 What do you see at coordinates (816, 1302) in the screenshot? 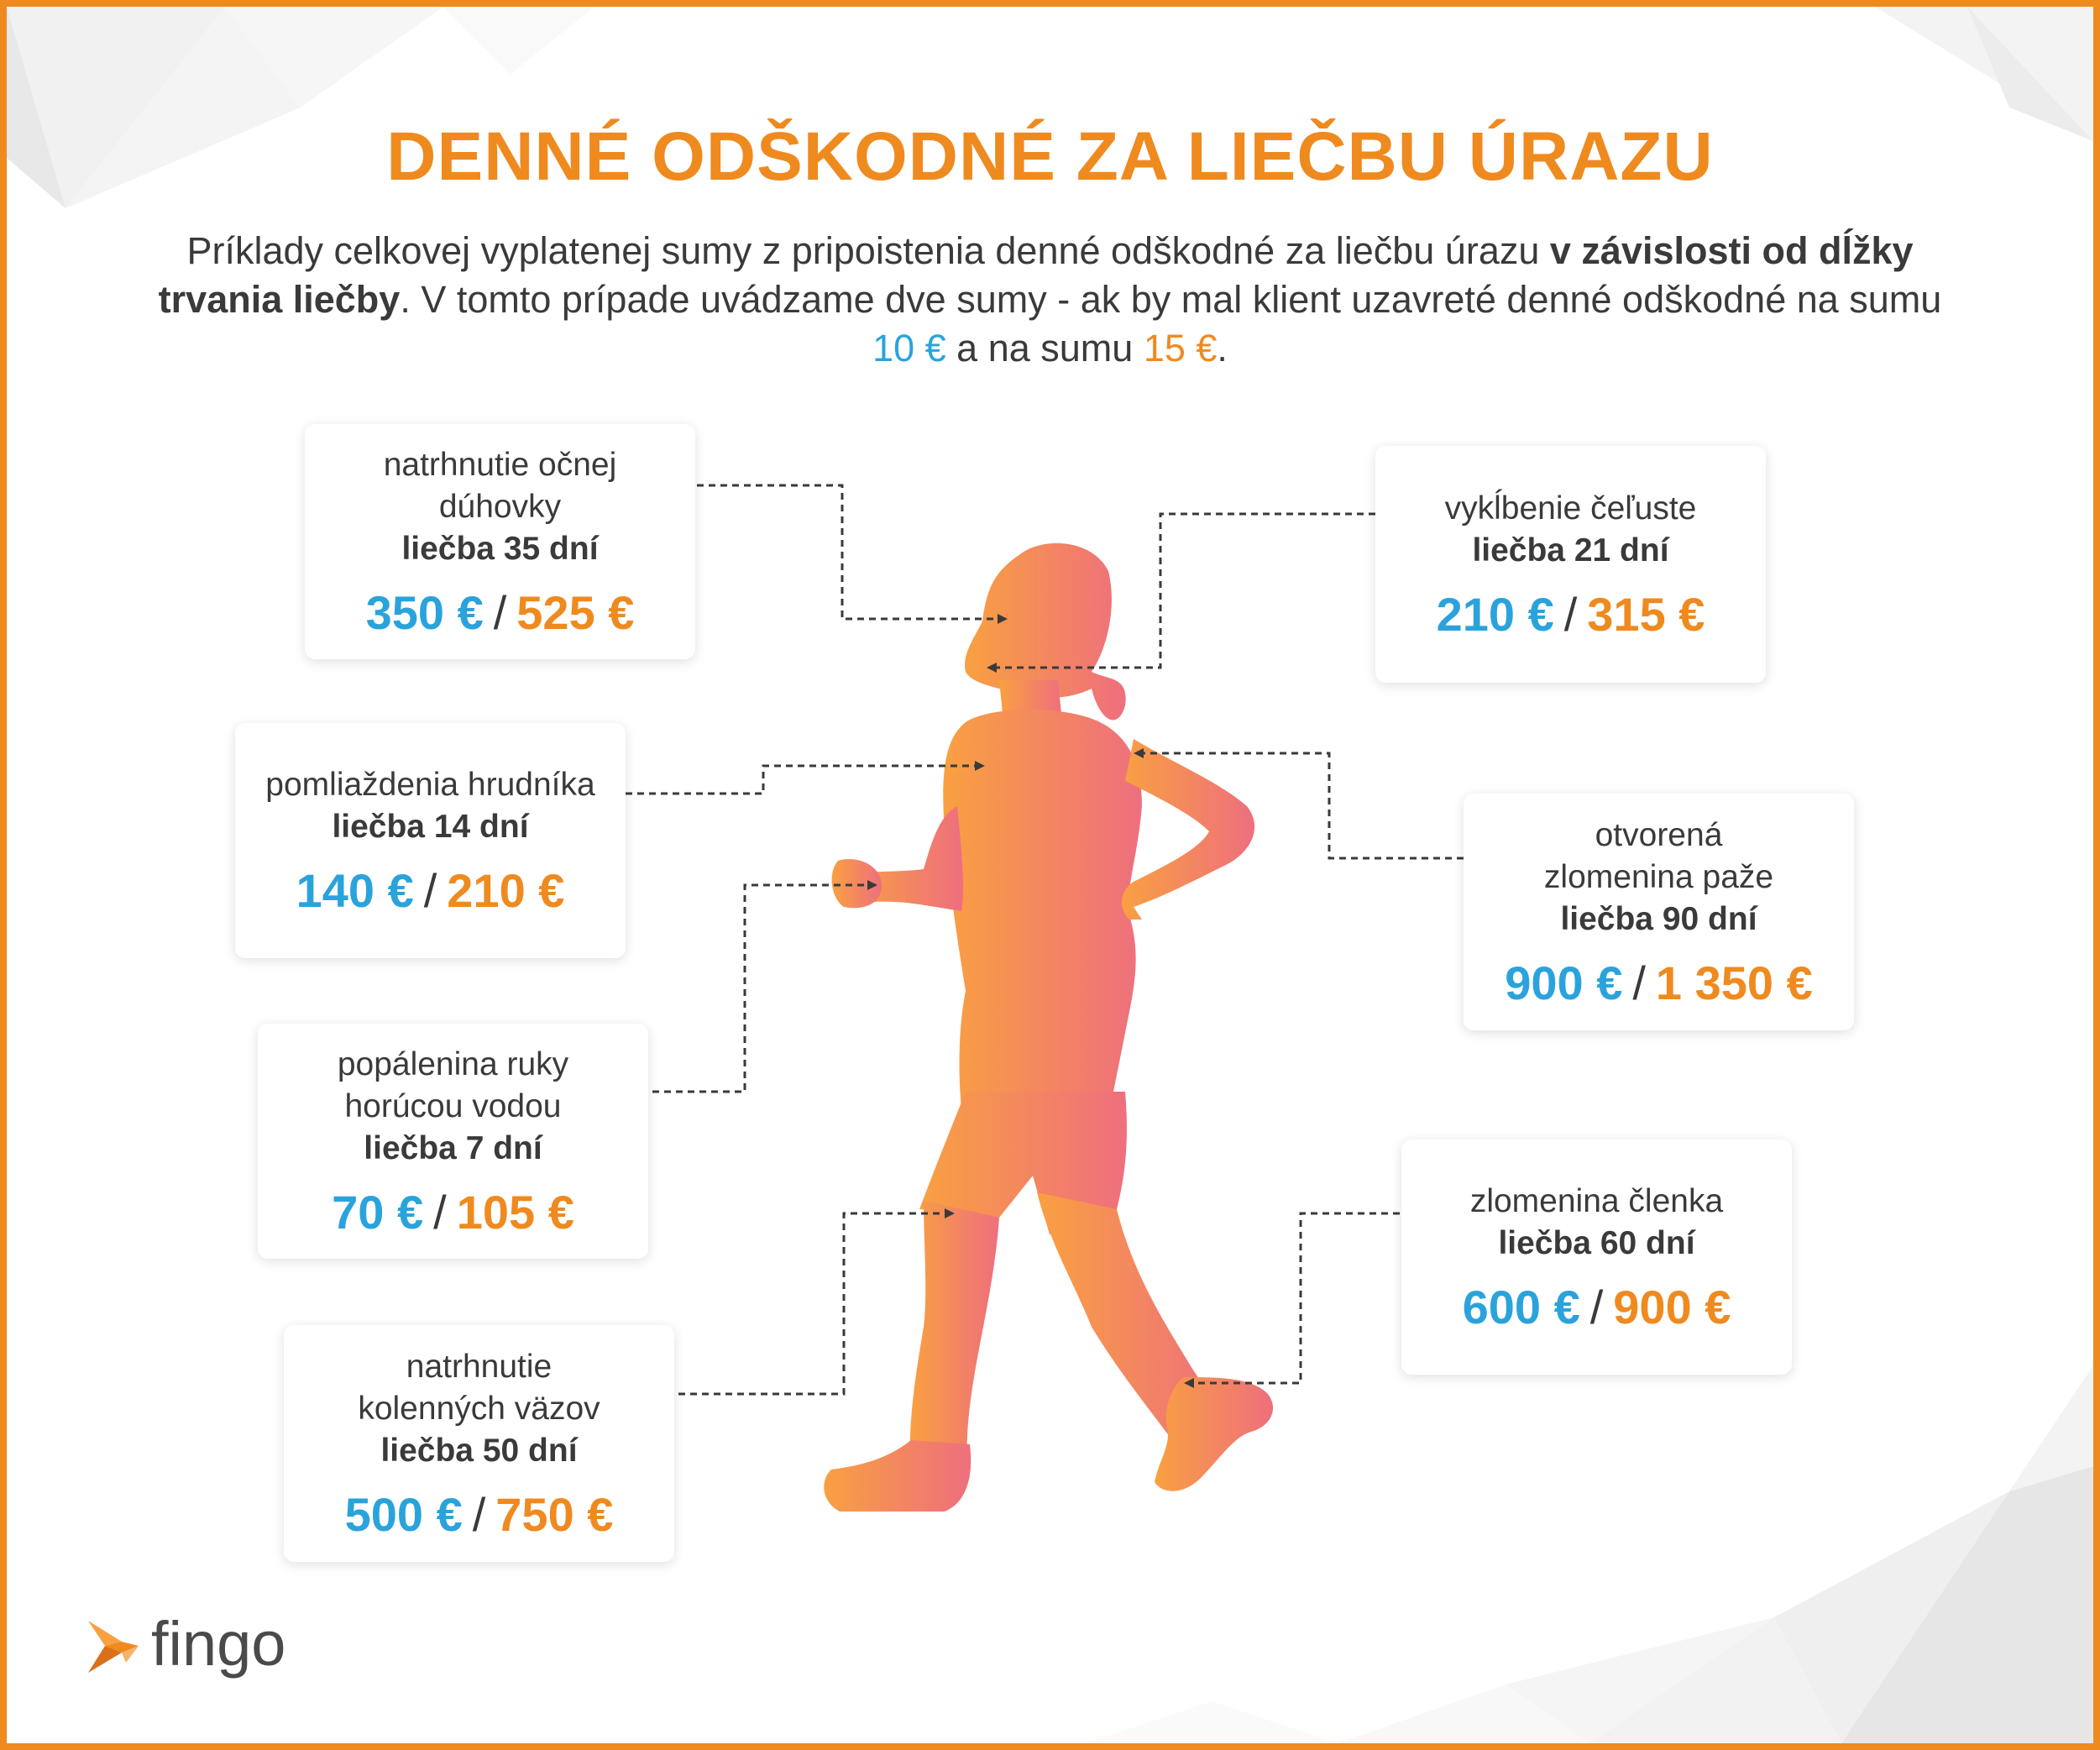
I see `leader-knee` at bounding box center [816, 1302].